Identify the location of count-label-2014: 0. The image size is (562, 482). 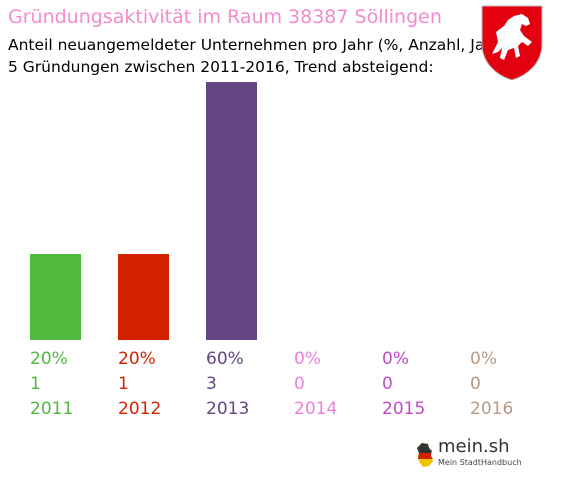
(299, 384).